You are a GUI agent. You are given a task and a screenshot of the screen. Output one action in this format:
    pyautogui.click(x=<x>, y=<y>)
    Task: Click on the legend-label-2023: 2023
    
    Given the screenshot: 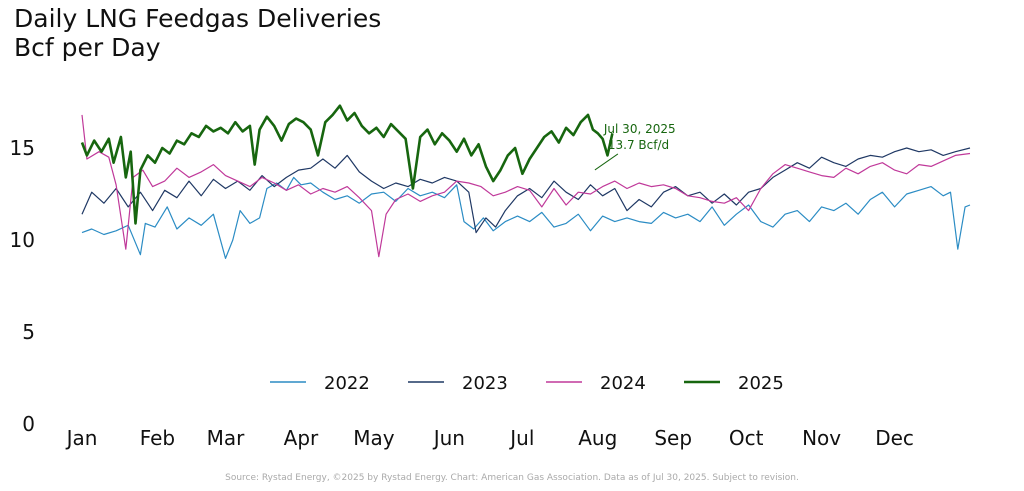 What is the action you would take?
    pyautogui.click(x=485, y=383)
    